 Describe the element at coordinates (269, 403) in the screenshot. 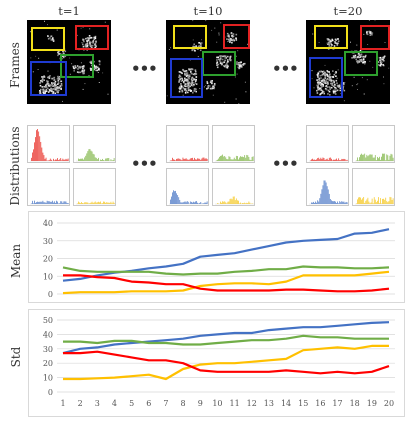

I see `x-tick-label: 13` at that location.